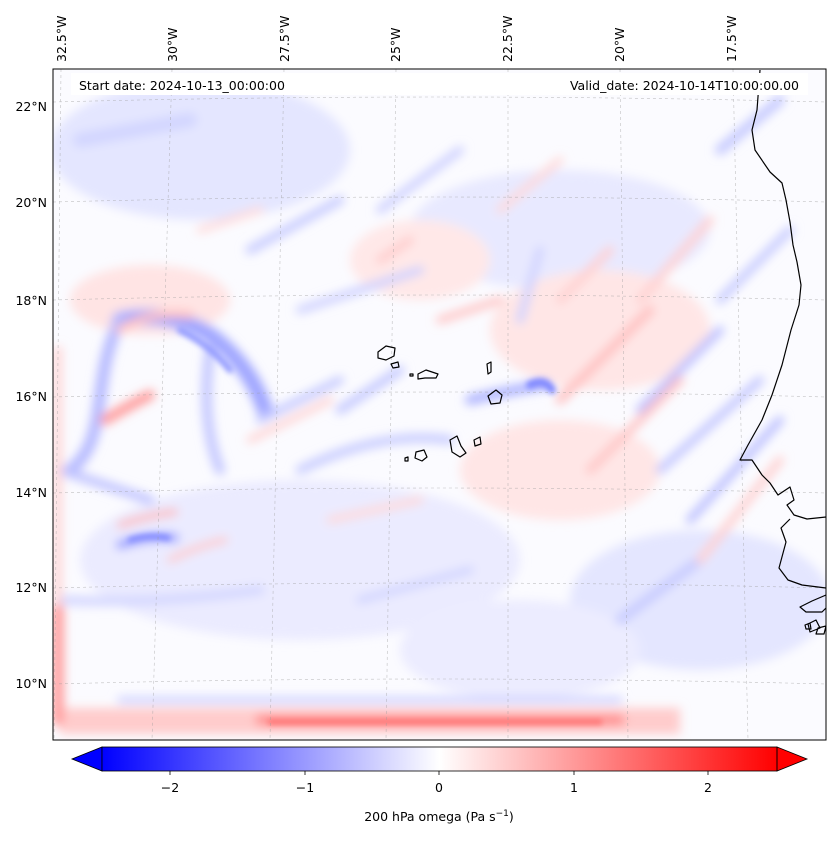 This screenshot has height=843, width=837. I want to click on colorbar: −2 −1 0 1 2 200 hPa omega (Pa s−1), so click(439, 785).